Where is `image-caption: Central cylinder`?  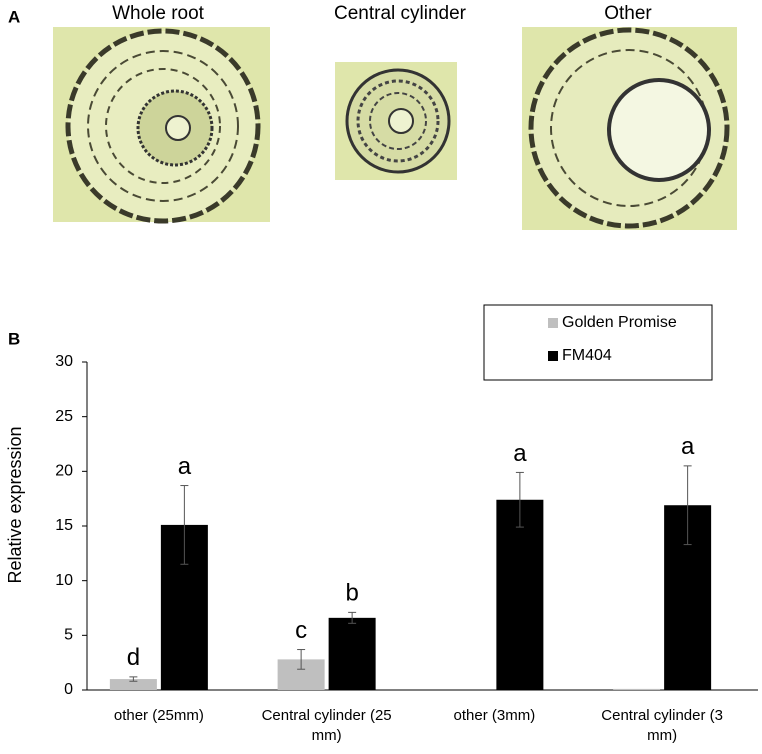
image-caption: Central cylinder is located at coordinates (400, 13).